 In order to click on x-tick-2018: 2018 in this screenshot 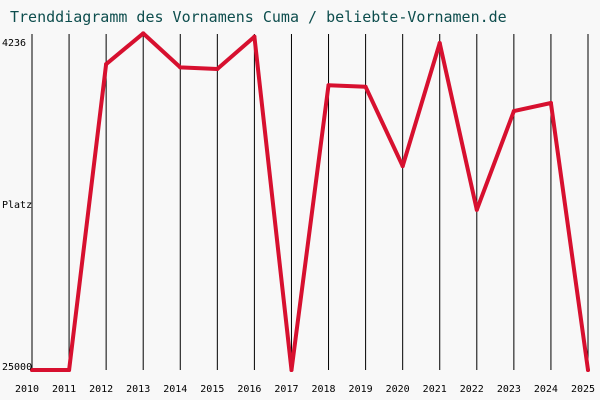, I will do `click(323, 389)`.